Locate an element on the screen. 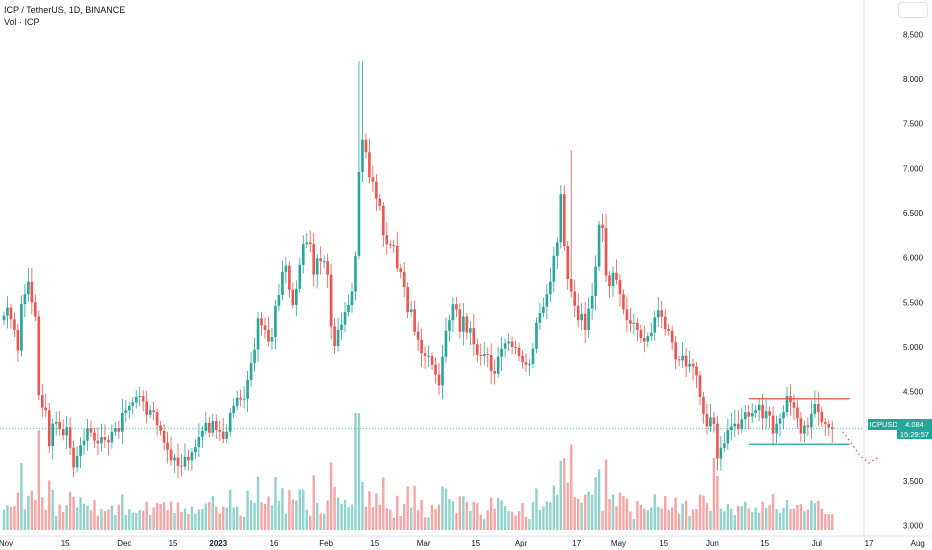 This screenshot has width=932, height=550. y-tick-label: 7.500 is located at coordinates (913, 124).